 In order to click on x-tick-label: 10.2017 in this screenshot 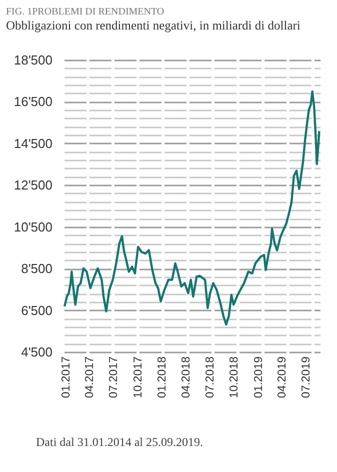, I will do `click(138, 377)`.